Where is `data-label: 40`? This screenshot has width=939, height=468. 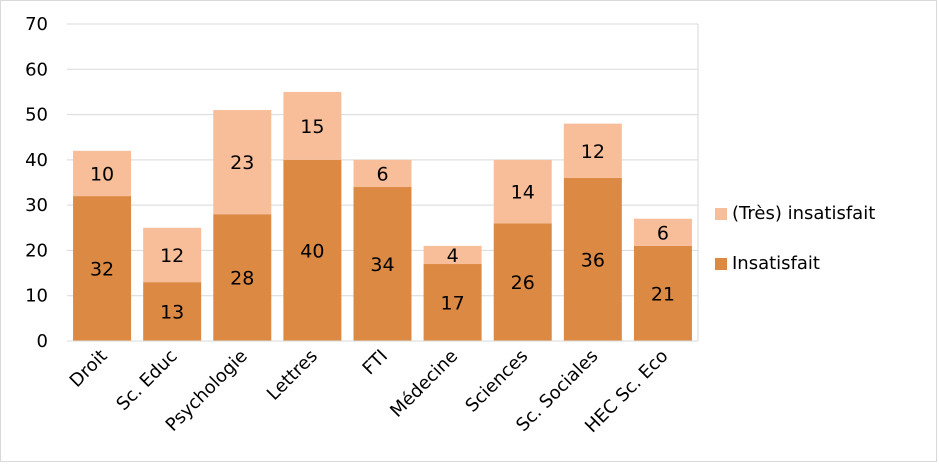
data-label: 40 is located at coordinates (312, 251).